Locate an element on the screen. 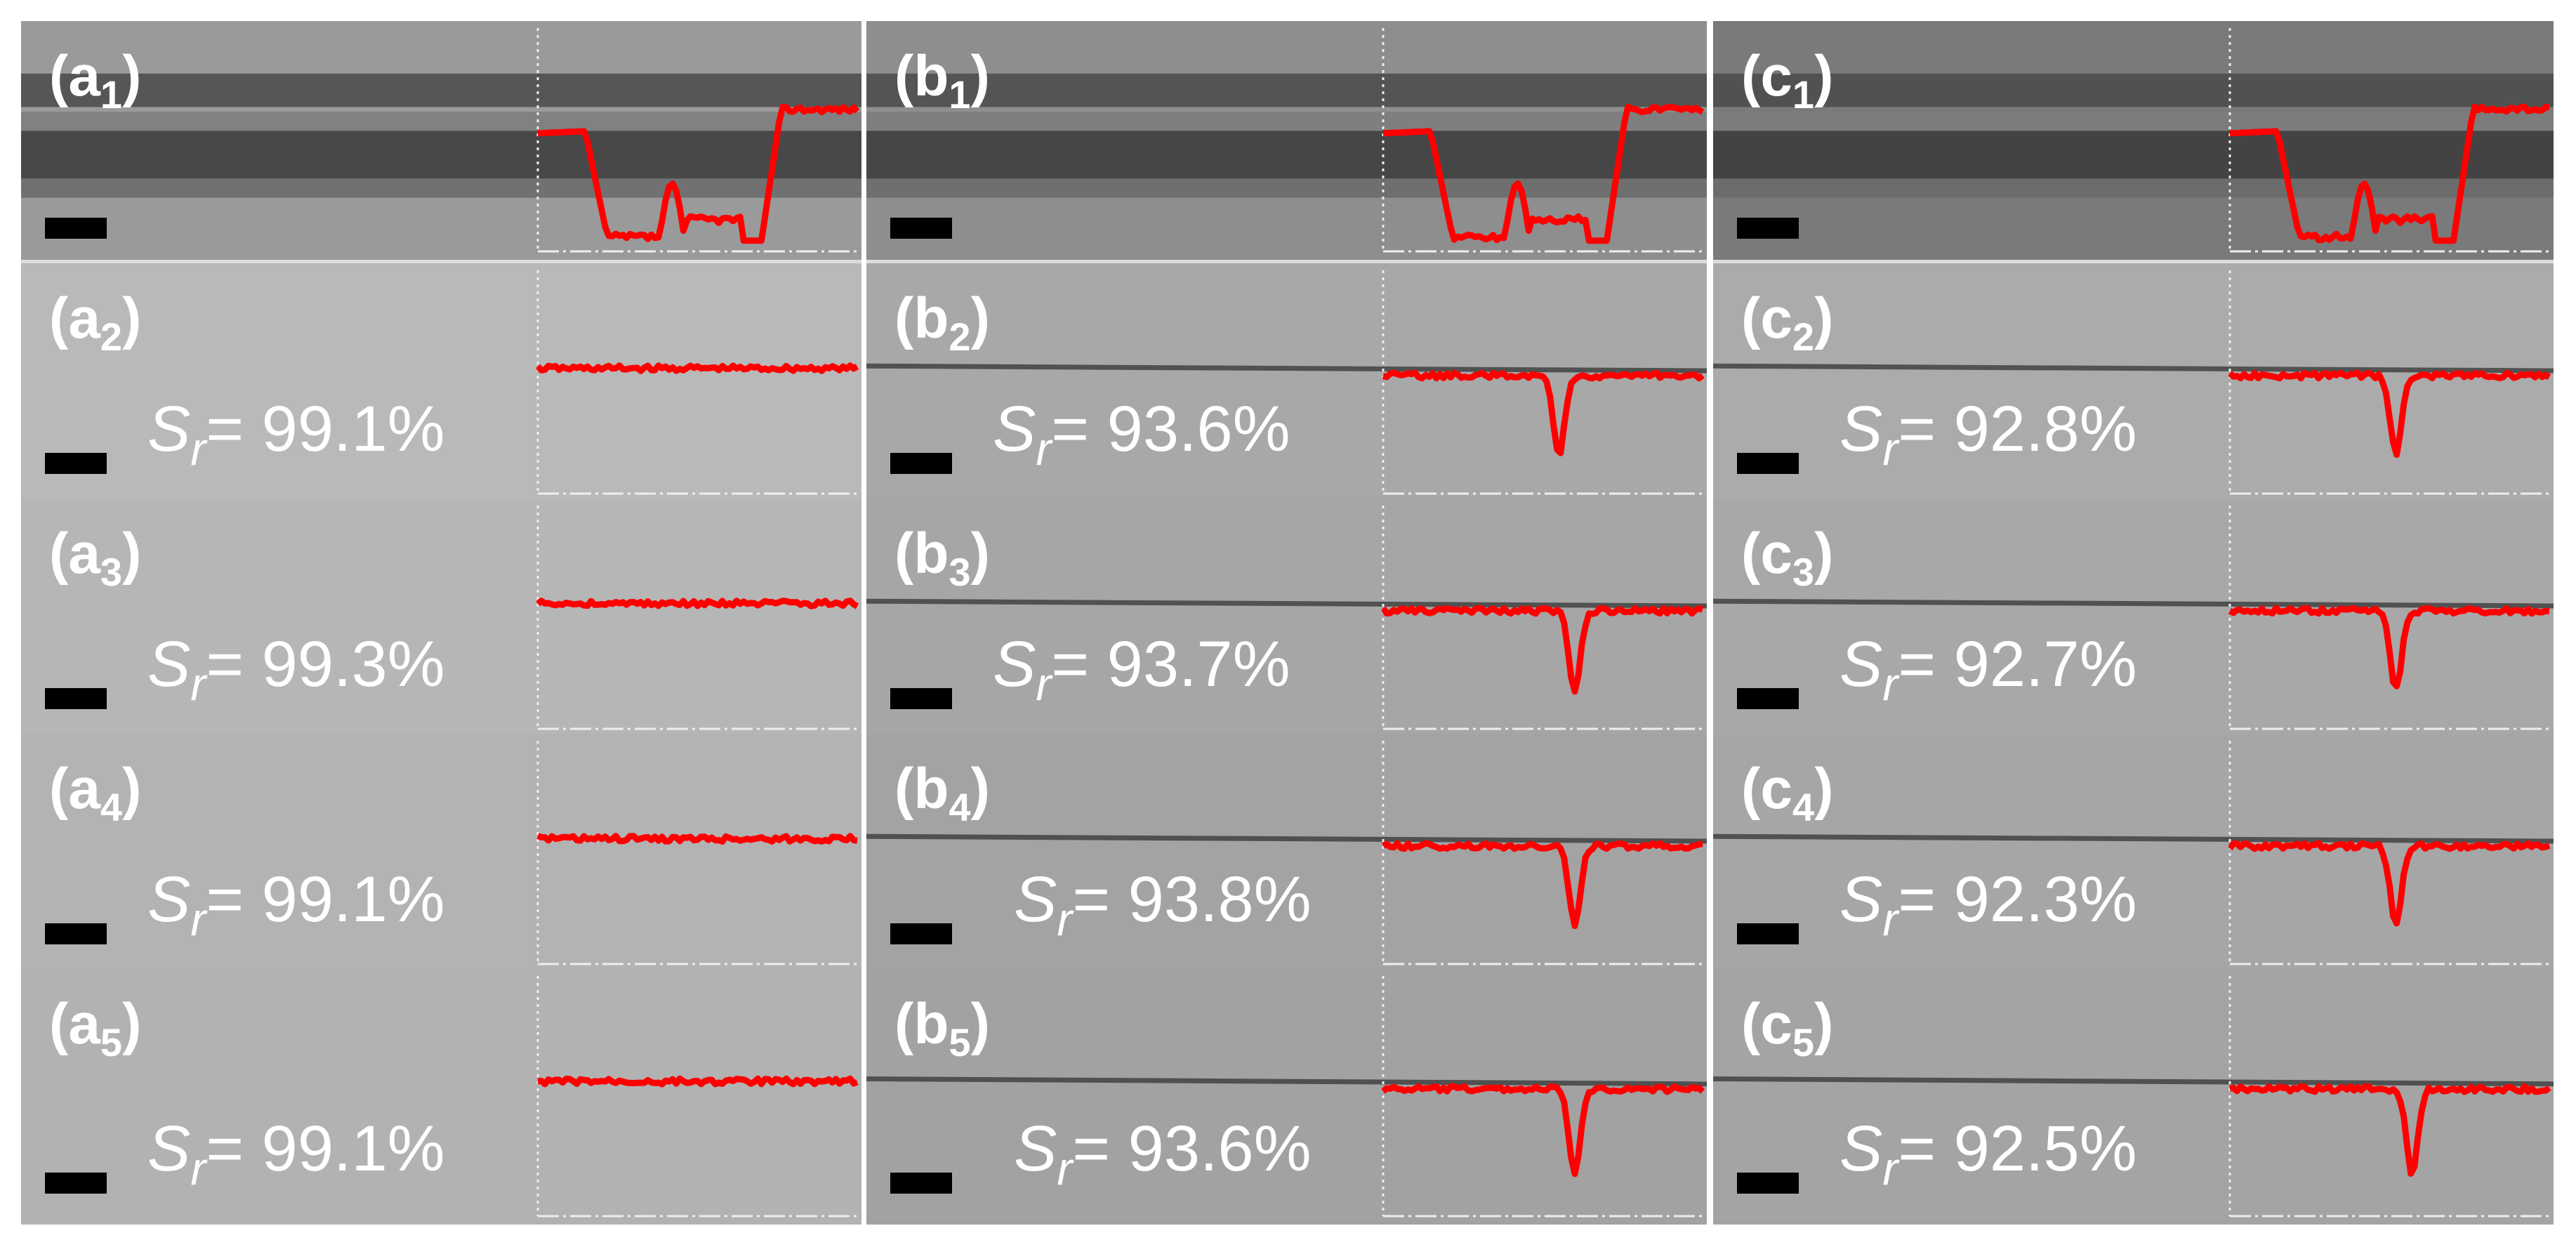 This screenshot has width=2576, height=1247. survival-rate-value: = 92.5% is located at coordinates (2017, 1149).